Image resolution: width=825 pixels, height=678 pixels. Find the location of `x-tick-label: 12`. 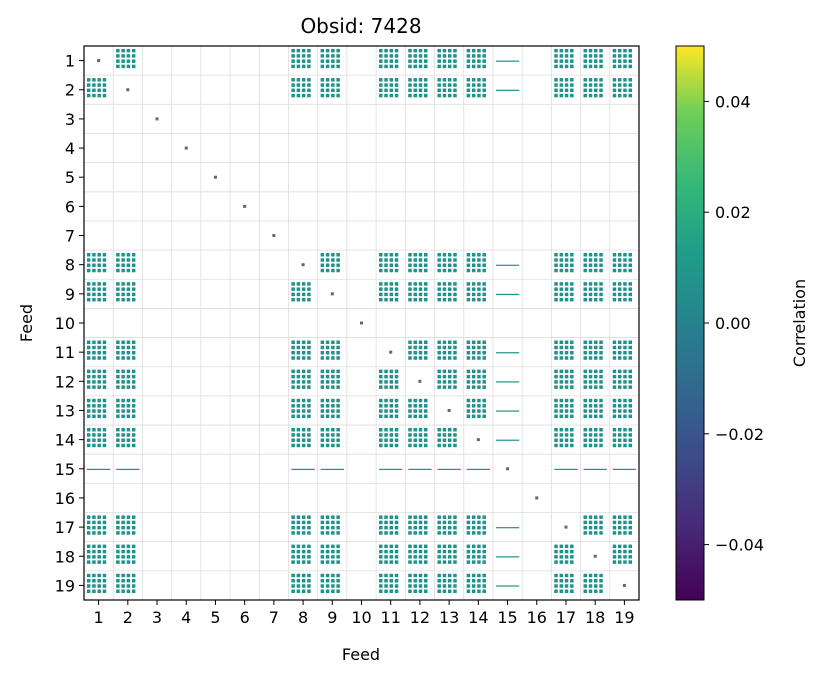

x-tick-label: 12 is located at coordinates (420, 617).